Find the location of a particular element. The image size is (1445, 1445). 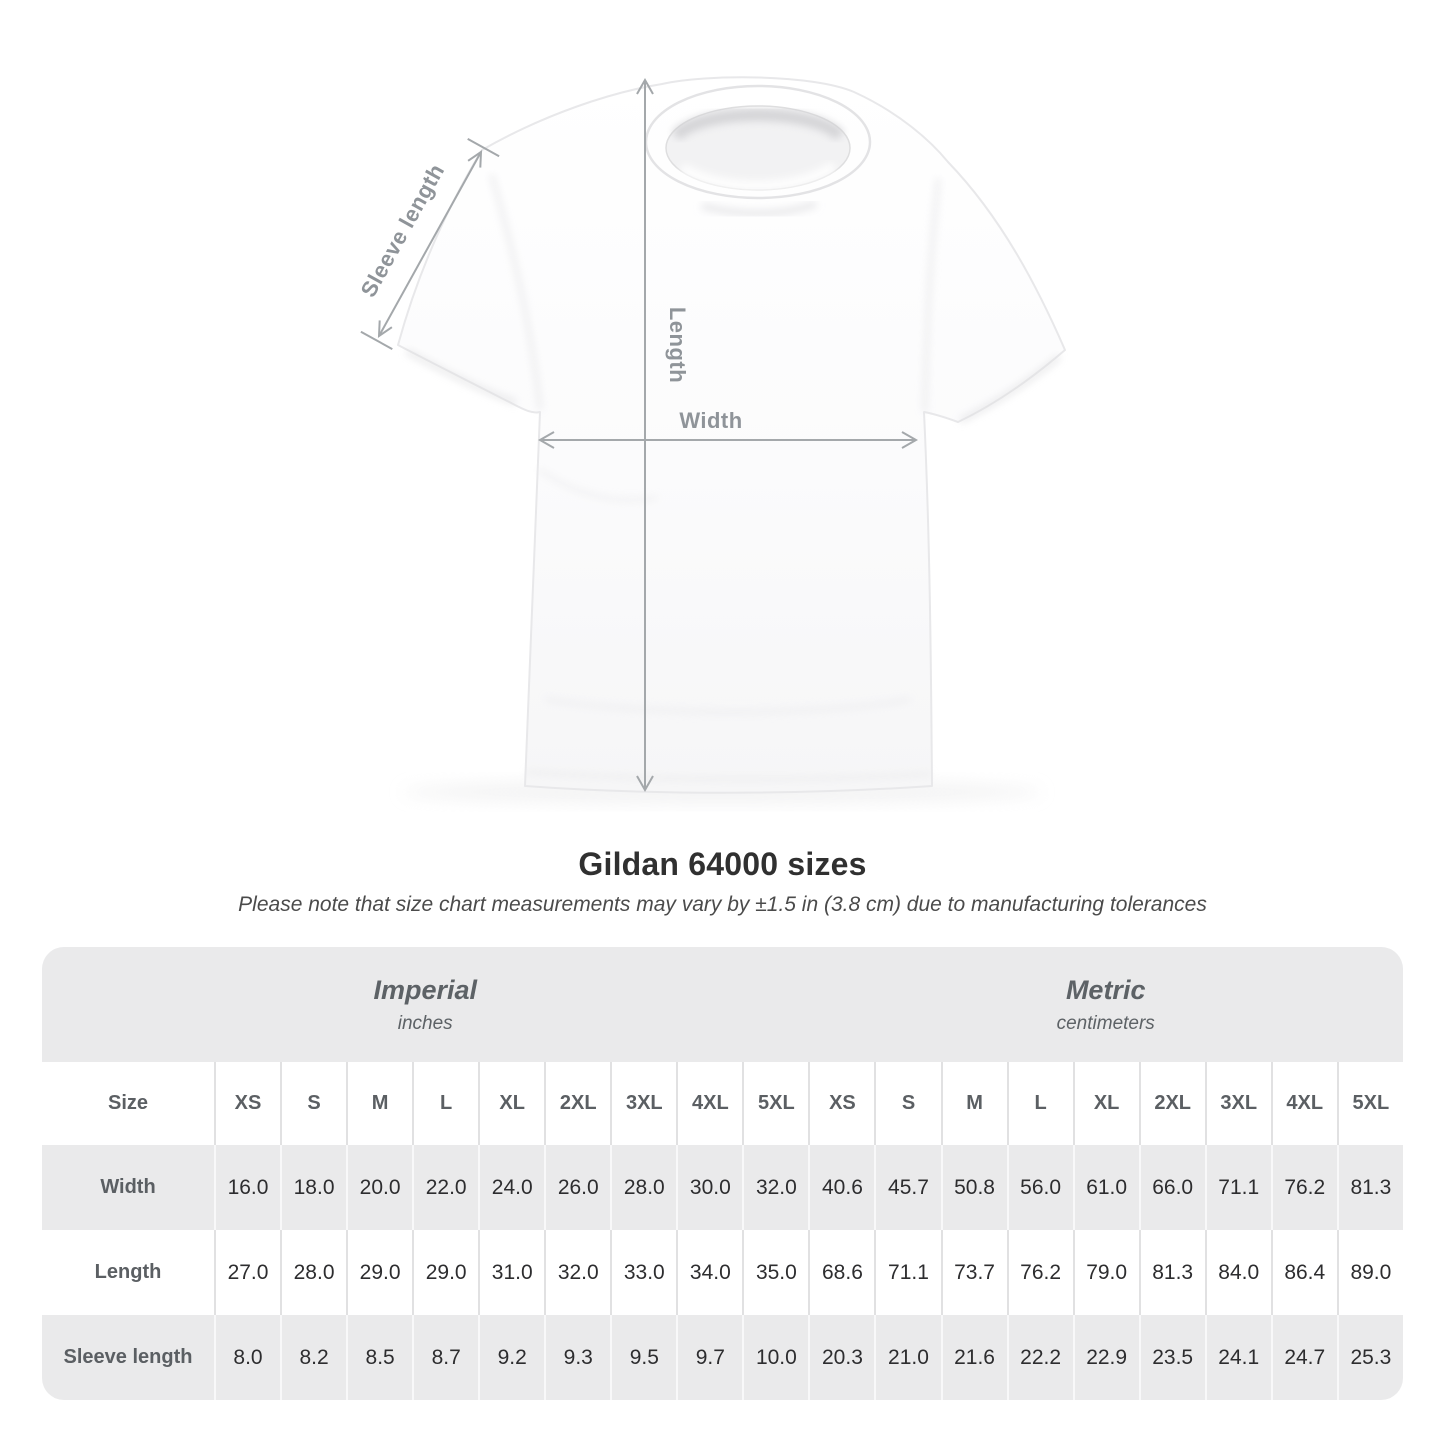

size-header: S is located at coordinates (313, 1103).